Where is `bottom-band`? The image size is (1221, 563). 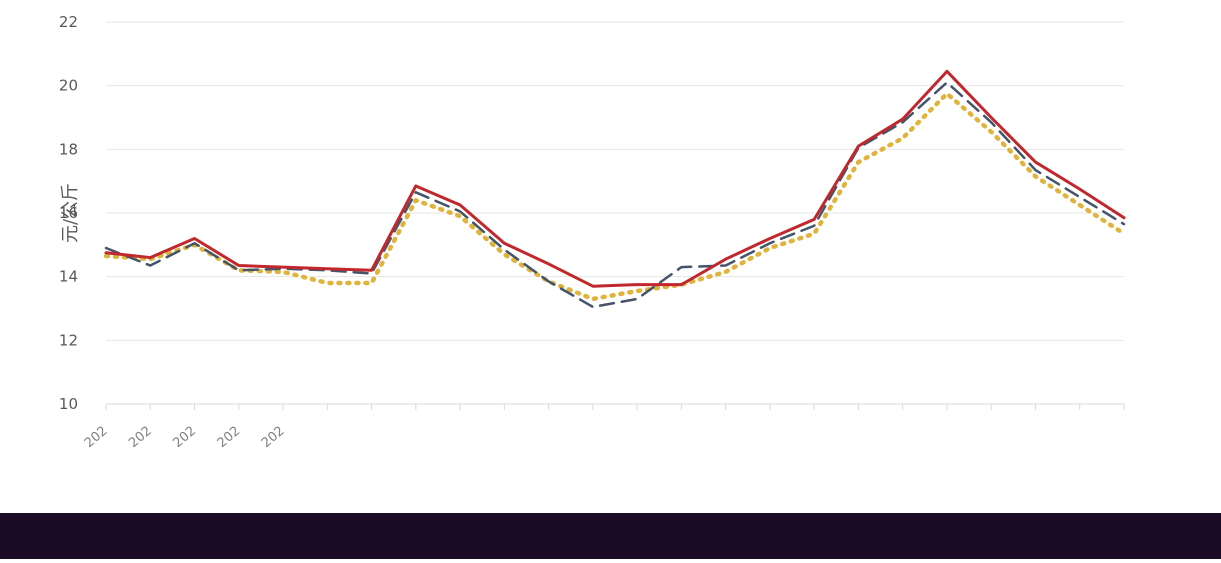 bottom-band is located at coordinates (610, 536).